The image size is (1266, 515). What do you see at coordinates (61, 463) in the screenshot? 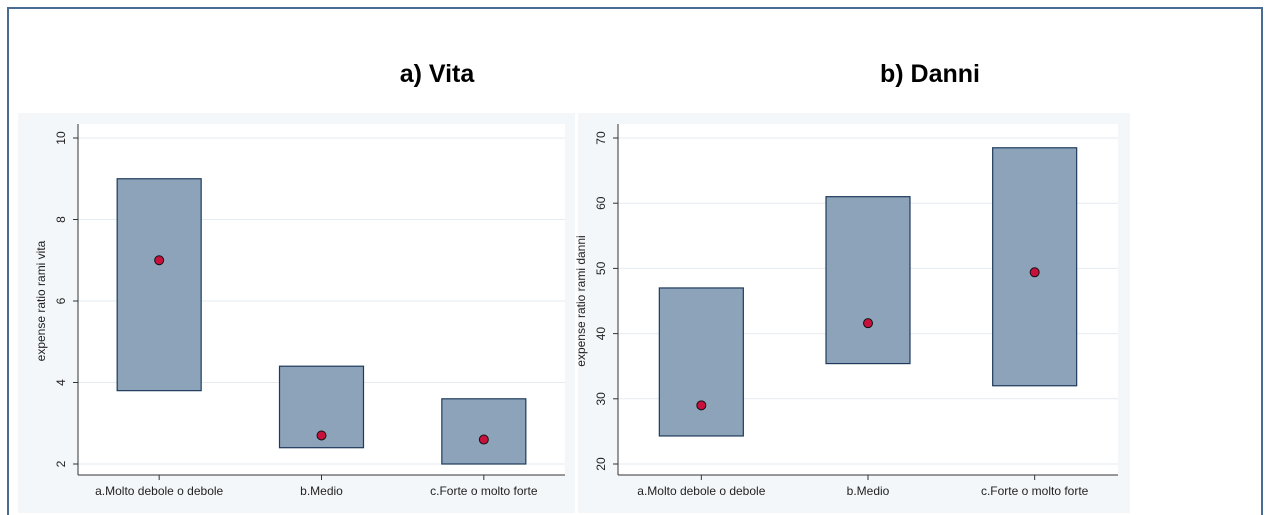
I see `y-tick-label: 2` at bounding box center [61, 463].